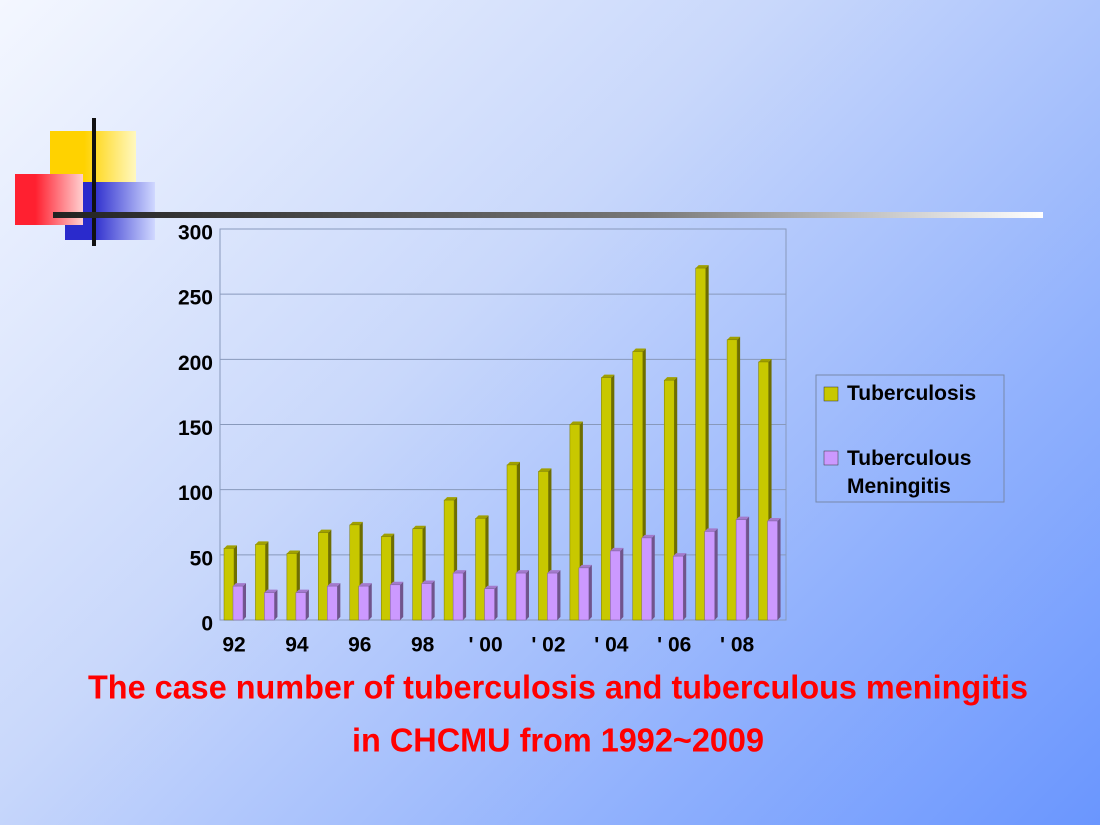 This screenshot has width=1100, height=825. I want to click on y-tick-label: 250, so click(195, 298).